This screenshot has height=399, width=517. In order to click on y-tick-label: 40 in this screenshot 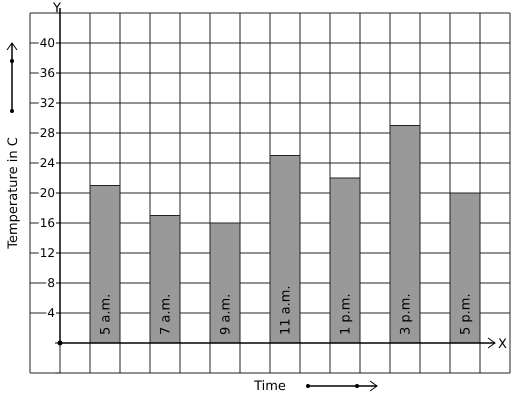, I will do `click(47, 43)`.